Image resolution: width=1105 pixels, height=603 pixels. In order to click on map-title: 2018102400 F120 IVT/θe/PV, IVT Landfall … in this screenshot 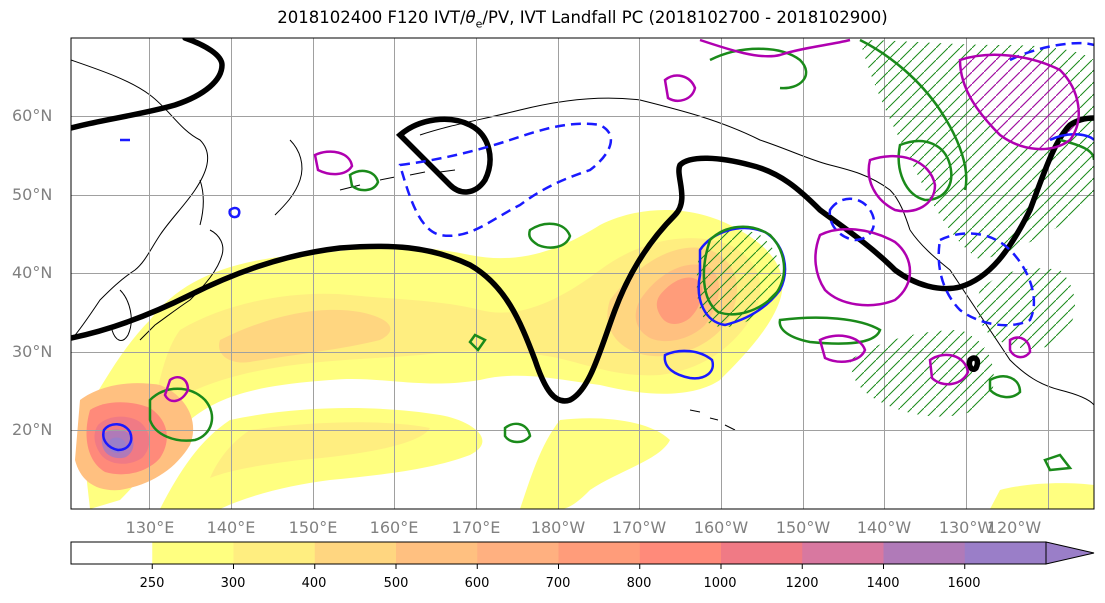, I will do `click(582, 19)`.